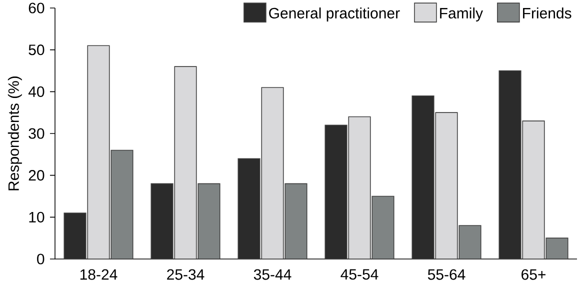 Image resolution: width=580 pixels, height=285 pixels. Describe the element at coordinates (36, 50) in the screenshot. I see `y-tick-label: 50` at that location.